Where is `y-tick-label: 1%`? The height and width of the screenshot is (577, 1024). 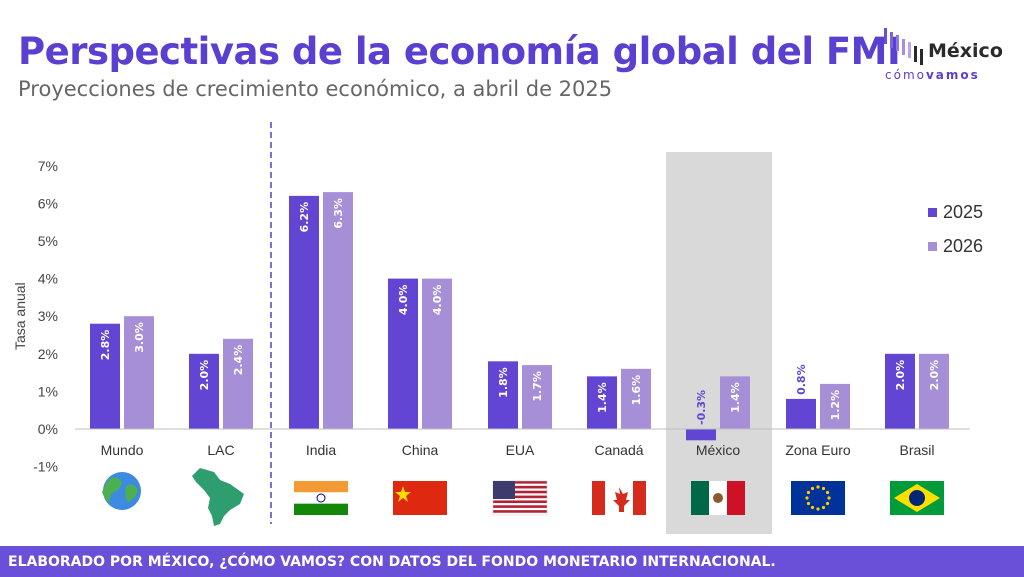 y-tick-label: 1% is located at coordinates (48, 391).